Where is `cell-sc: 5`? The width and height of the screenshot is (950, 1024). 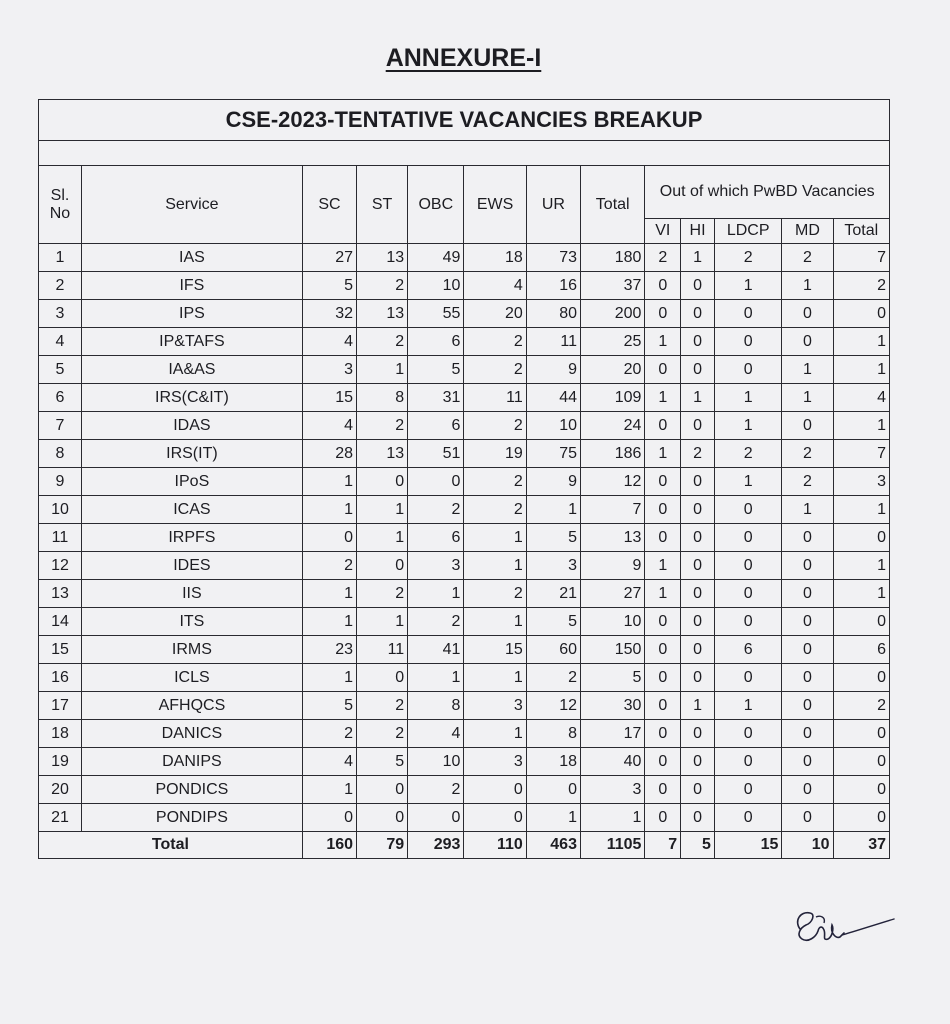
cell-sc: 5 is located at coordinates (329, 705).